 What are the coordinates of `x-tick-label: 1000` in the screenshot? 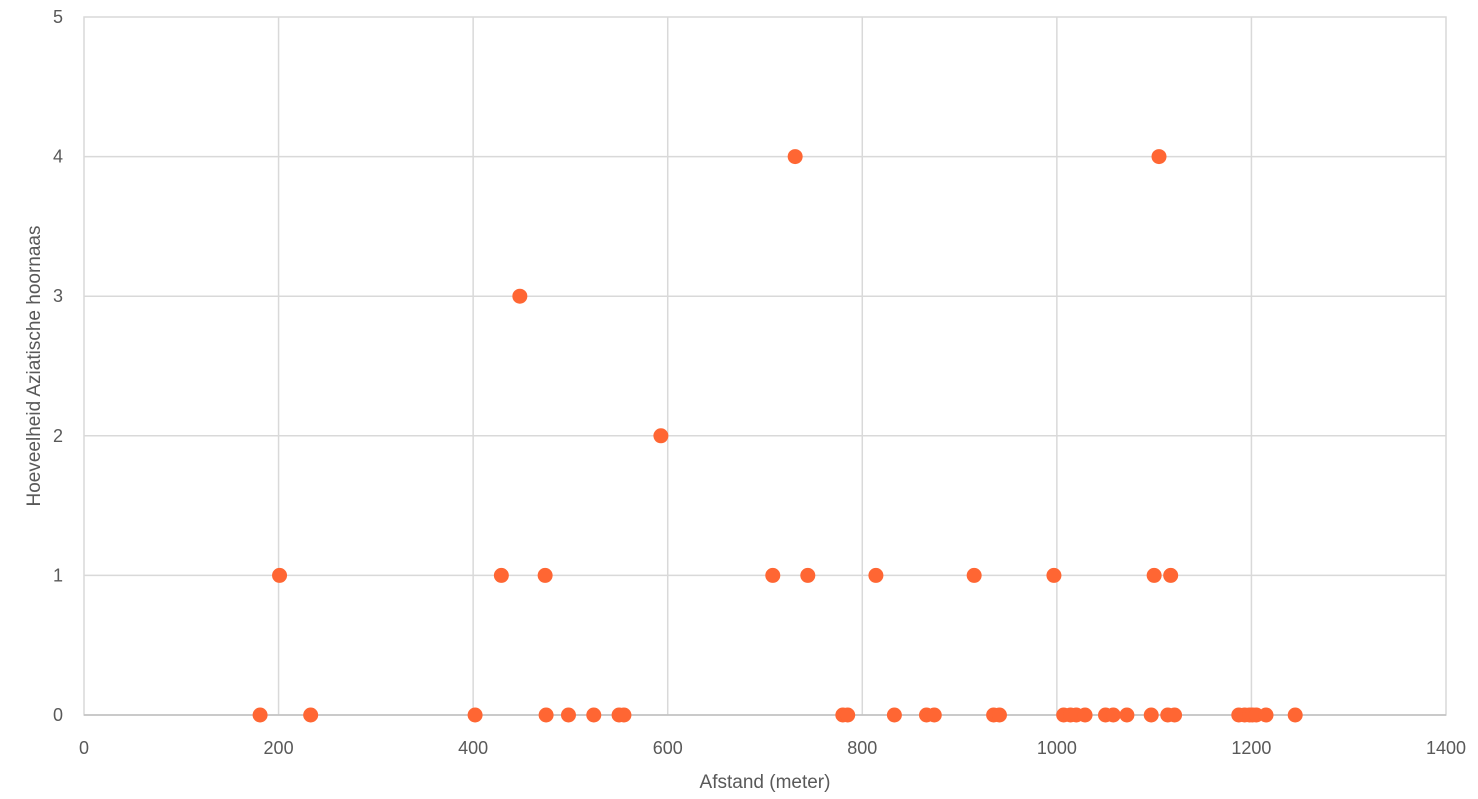 It's located at (1057, 748).